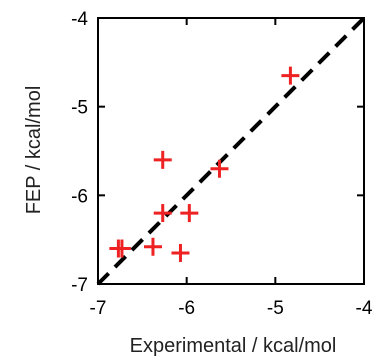 The height and width of the screenshot is (362, 376). I want to click on y-tick-labels: -4 -5 -6 -7, so click(79, 152).